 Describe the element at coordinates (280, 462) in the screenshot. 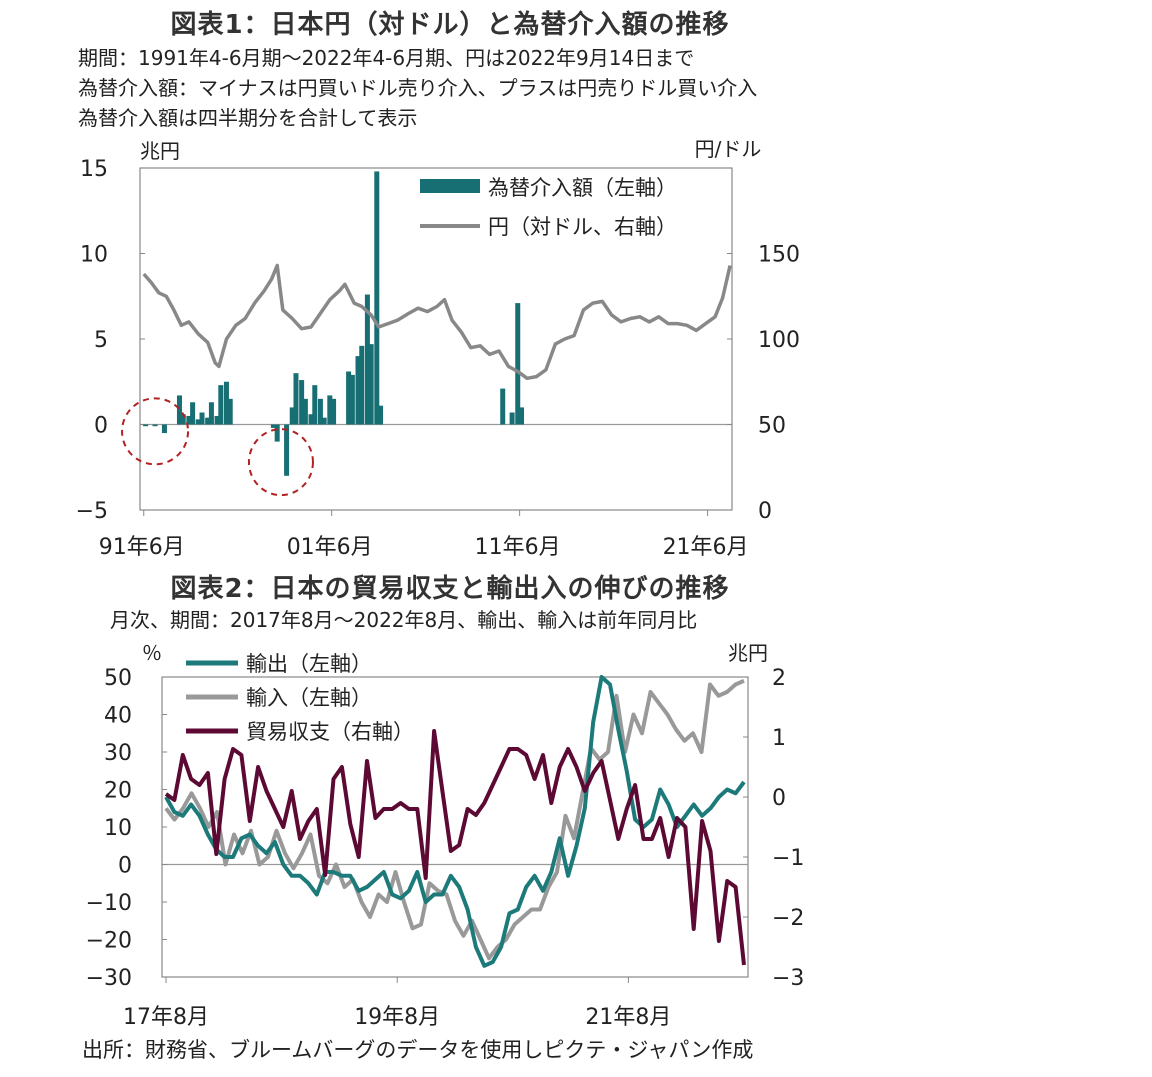

I see `highlight-circle-1998` at that location.